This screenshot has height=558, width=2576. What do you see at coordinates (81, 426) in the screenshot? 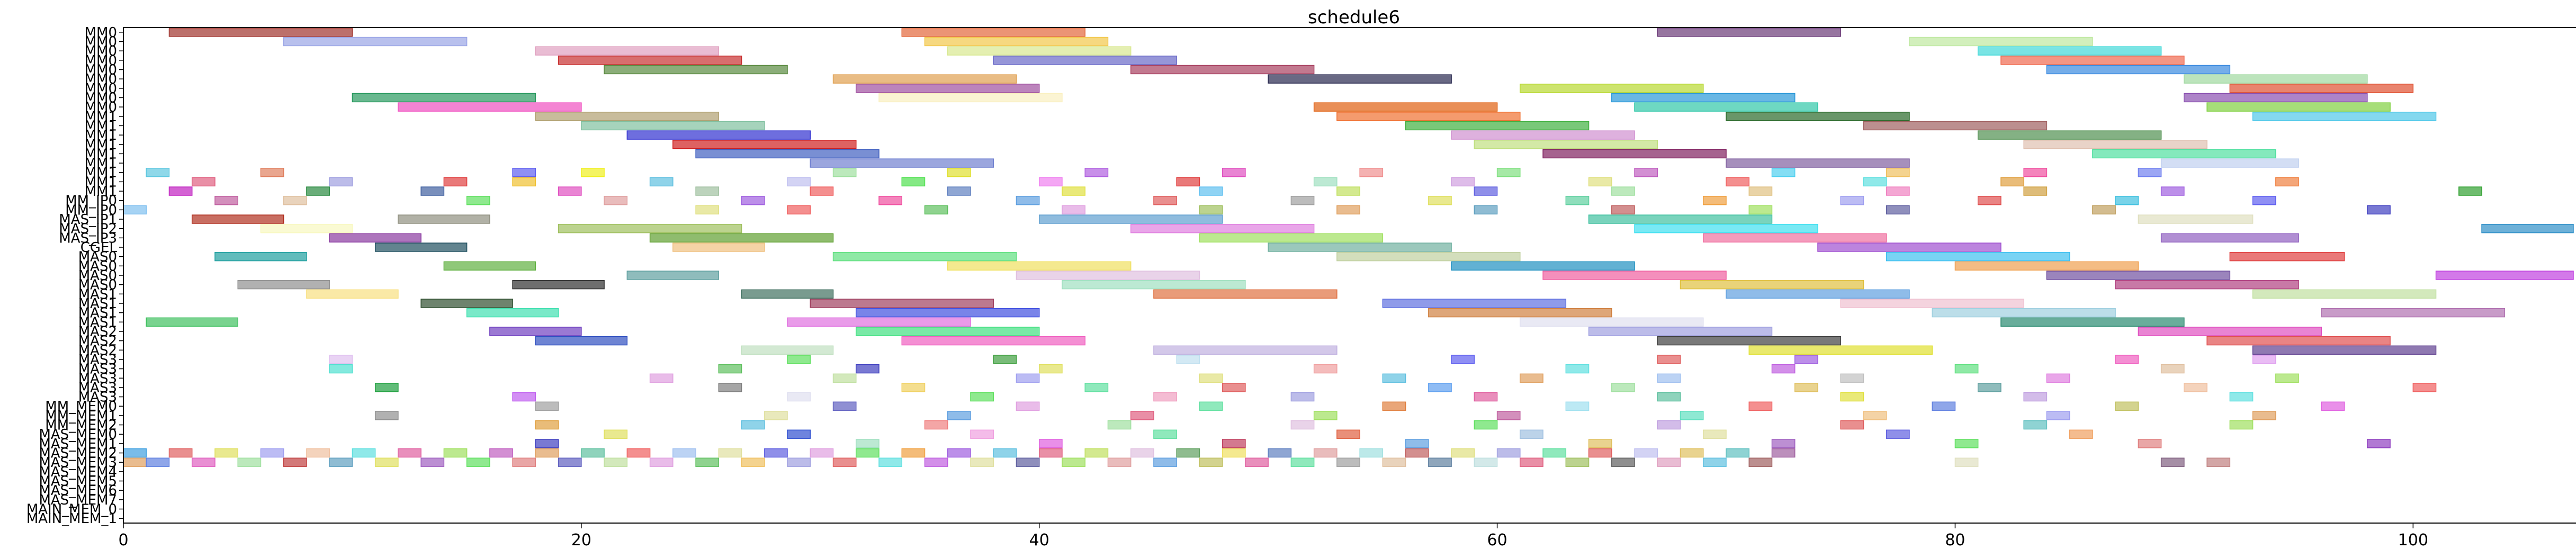
I see `y-tick-label: MM_MEM2` at bounding box center [81, 426].